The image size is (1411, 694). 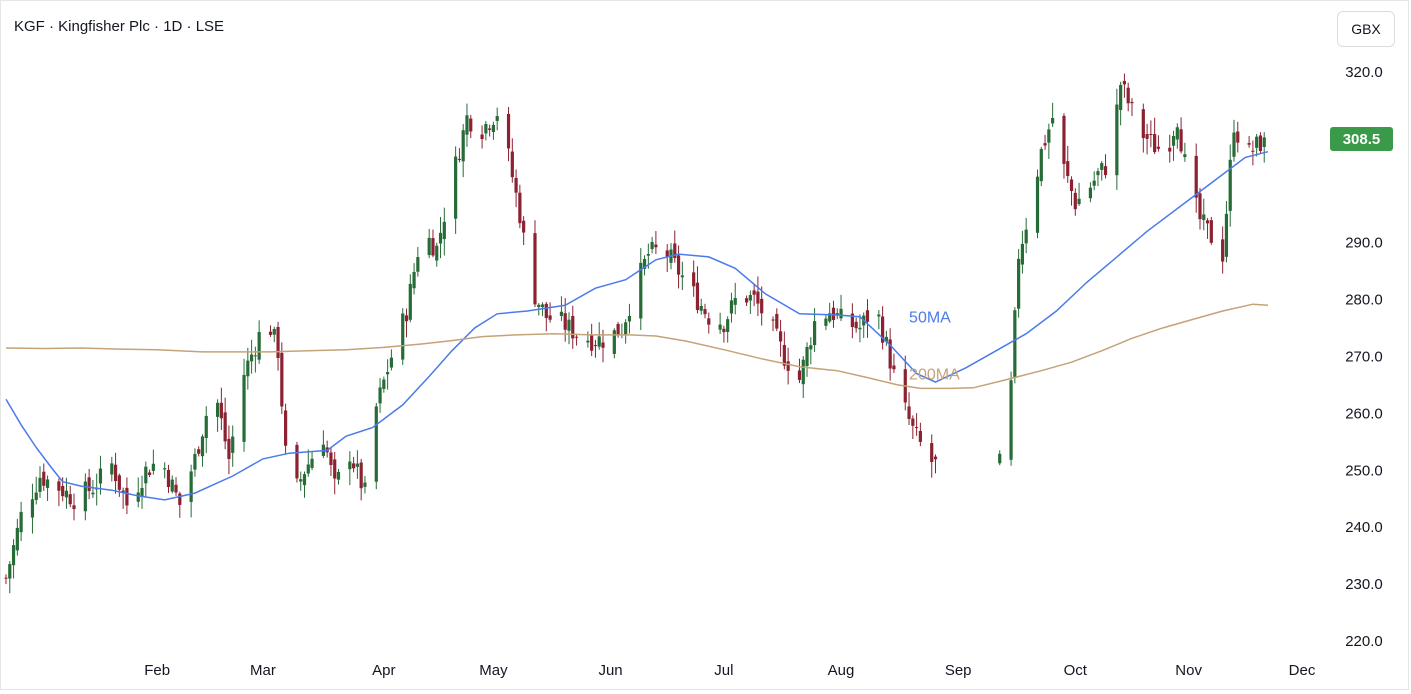 I want to click on time-tick-label: Feb, so click(x=157, y=670).